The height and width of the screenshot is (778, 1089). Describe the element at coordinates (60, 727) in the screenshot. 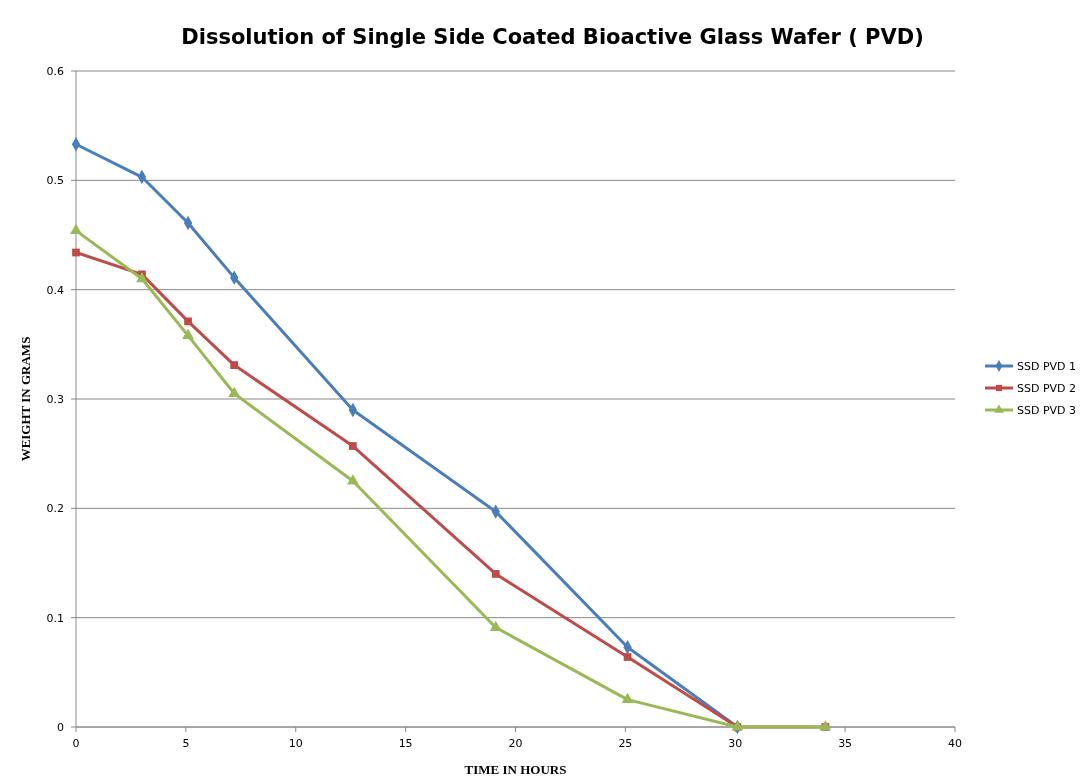

I see `y-tick-label: 0` at that location.